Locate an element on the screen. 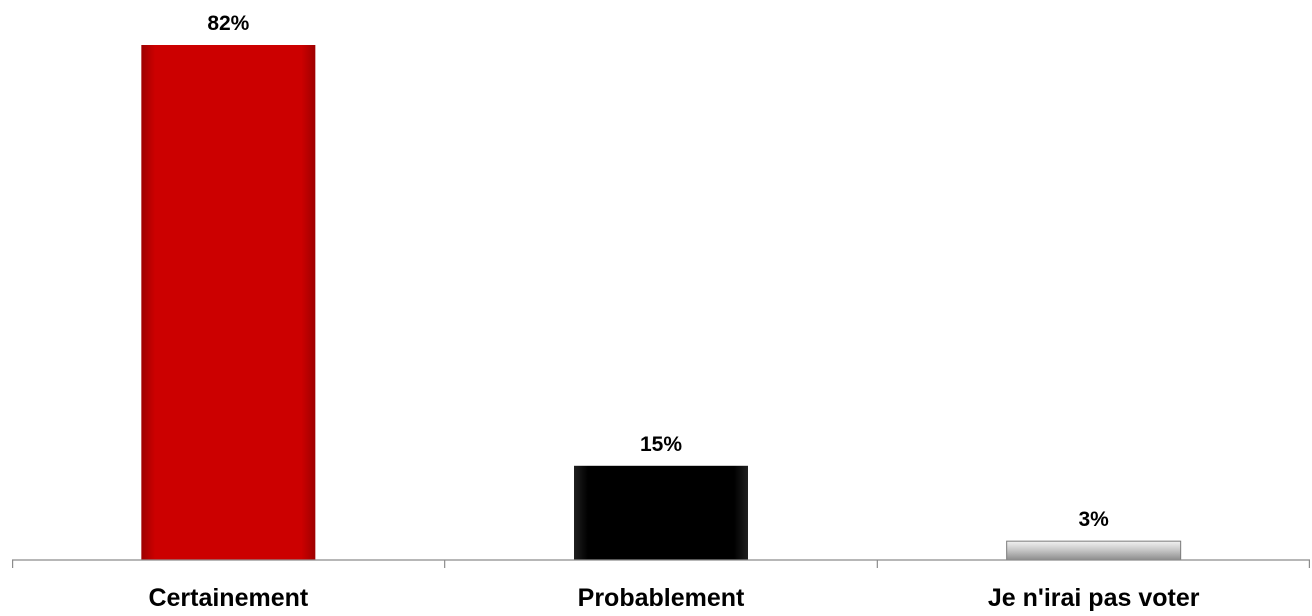 The height and width of the screenshot is (616, 1312). category-label-1: Certainement is located at coordinates (228, 598).